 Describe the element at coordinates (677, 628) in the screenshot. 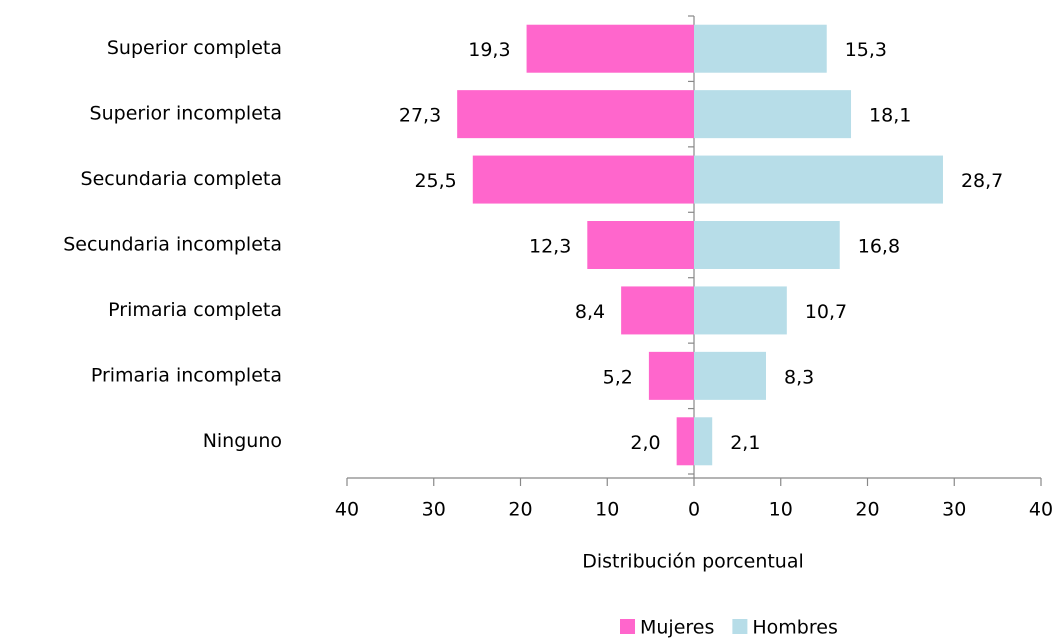

I see `legend-label: Mujeres` at that location.